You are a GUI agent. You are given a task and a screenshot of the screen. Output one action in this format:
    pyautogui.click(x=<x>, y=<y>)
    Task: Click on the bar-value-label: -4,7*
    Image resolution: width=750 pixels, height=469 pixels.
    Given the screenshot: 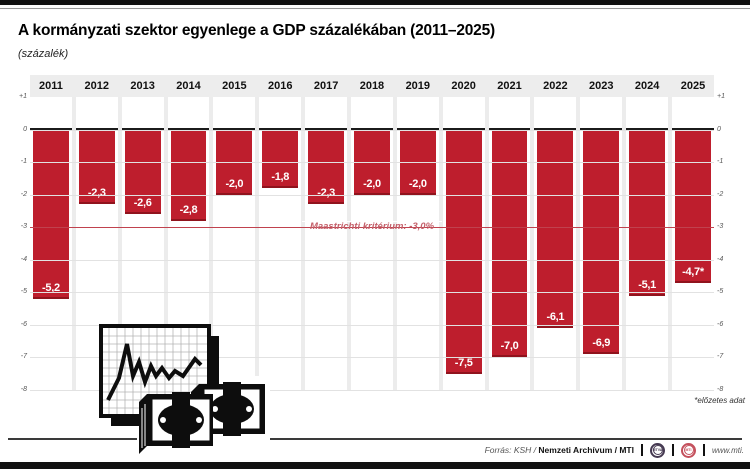 What is the action you would take?
    pyautogui.click(x=693, y=271)
    